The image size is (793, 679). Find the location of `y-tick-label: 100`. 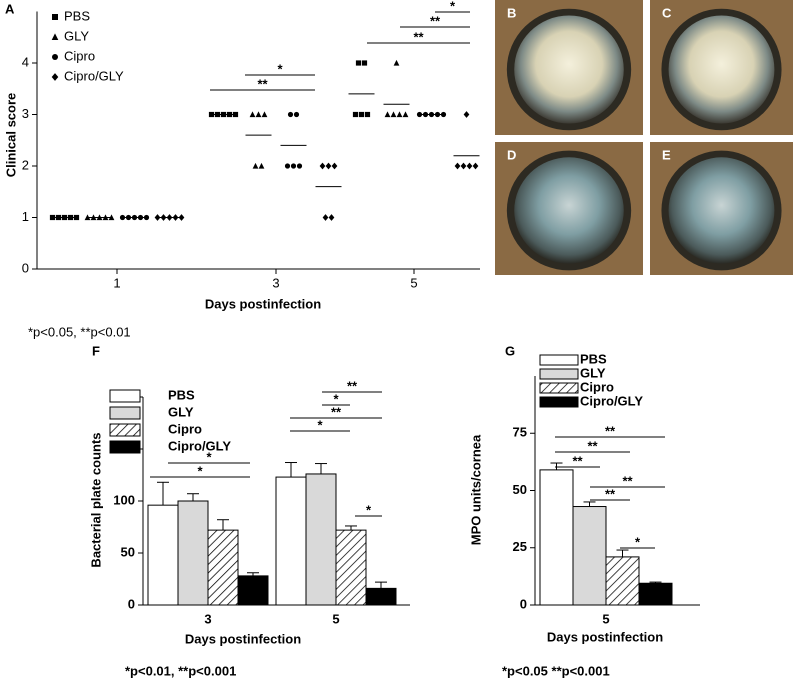

y-tick-label: 100 is located at coordinates (124, 499).